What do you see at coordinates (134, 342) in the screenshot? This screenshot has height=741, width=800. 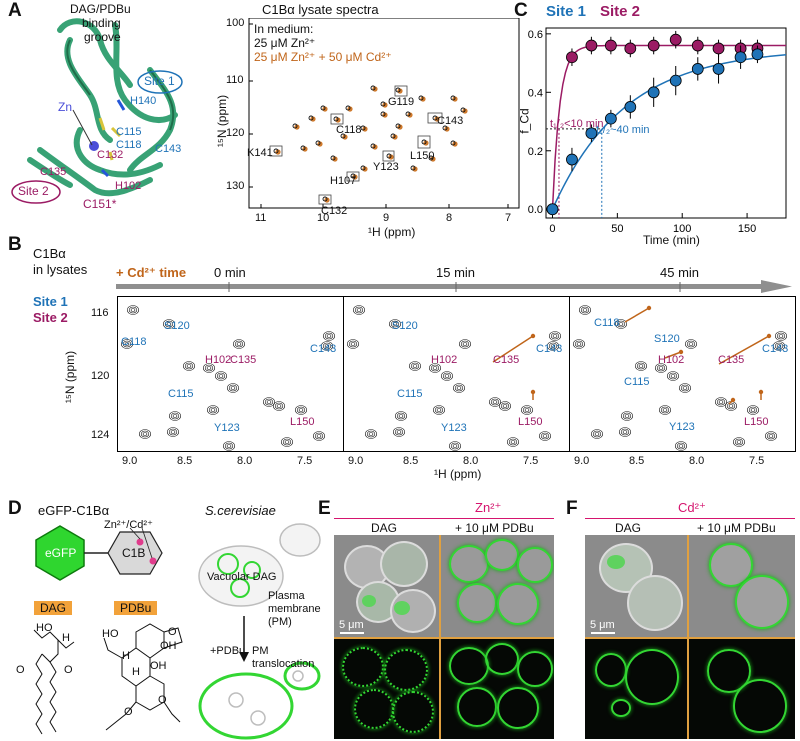 I see `b1-c118: C118` at bounding box center [134, 342].